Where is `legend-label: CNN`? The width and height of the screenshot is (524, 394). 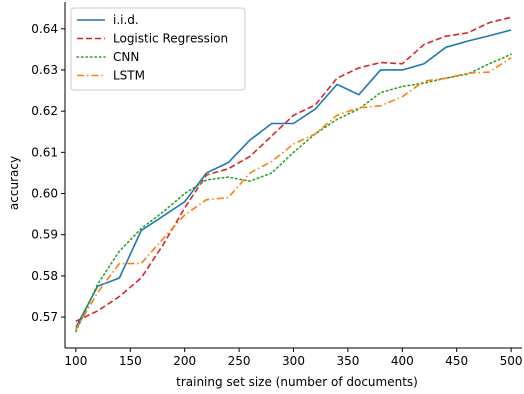
legend-label: CNN is located at coordinates (126, 57).